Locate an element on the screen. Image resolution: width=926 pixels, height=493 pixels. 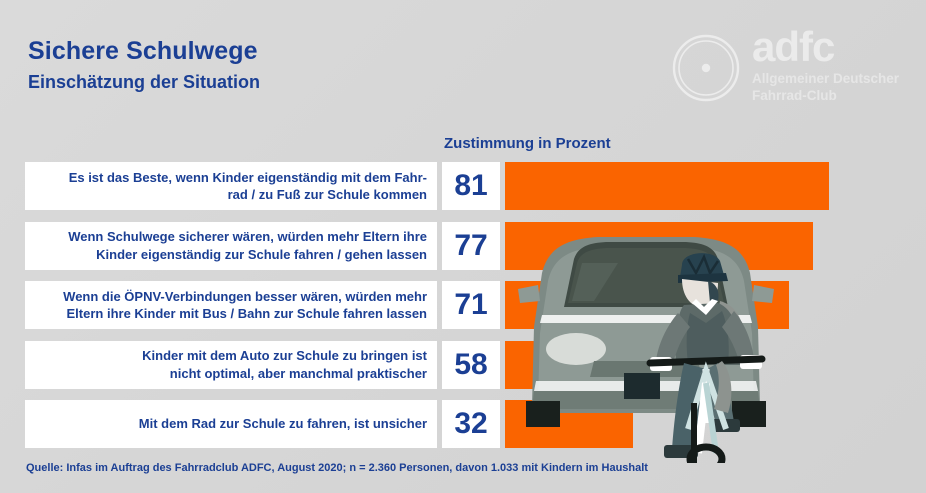
bar-row-value-box: 32 is located at coordinates (471, 424).